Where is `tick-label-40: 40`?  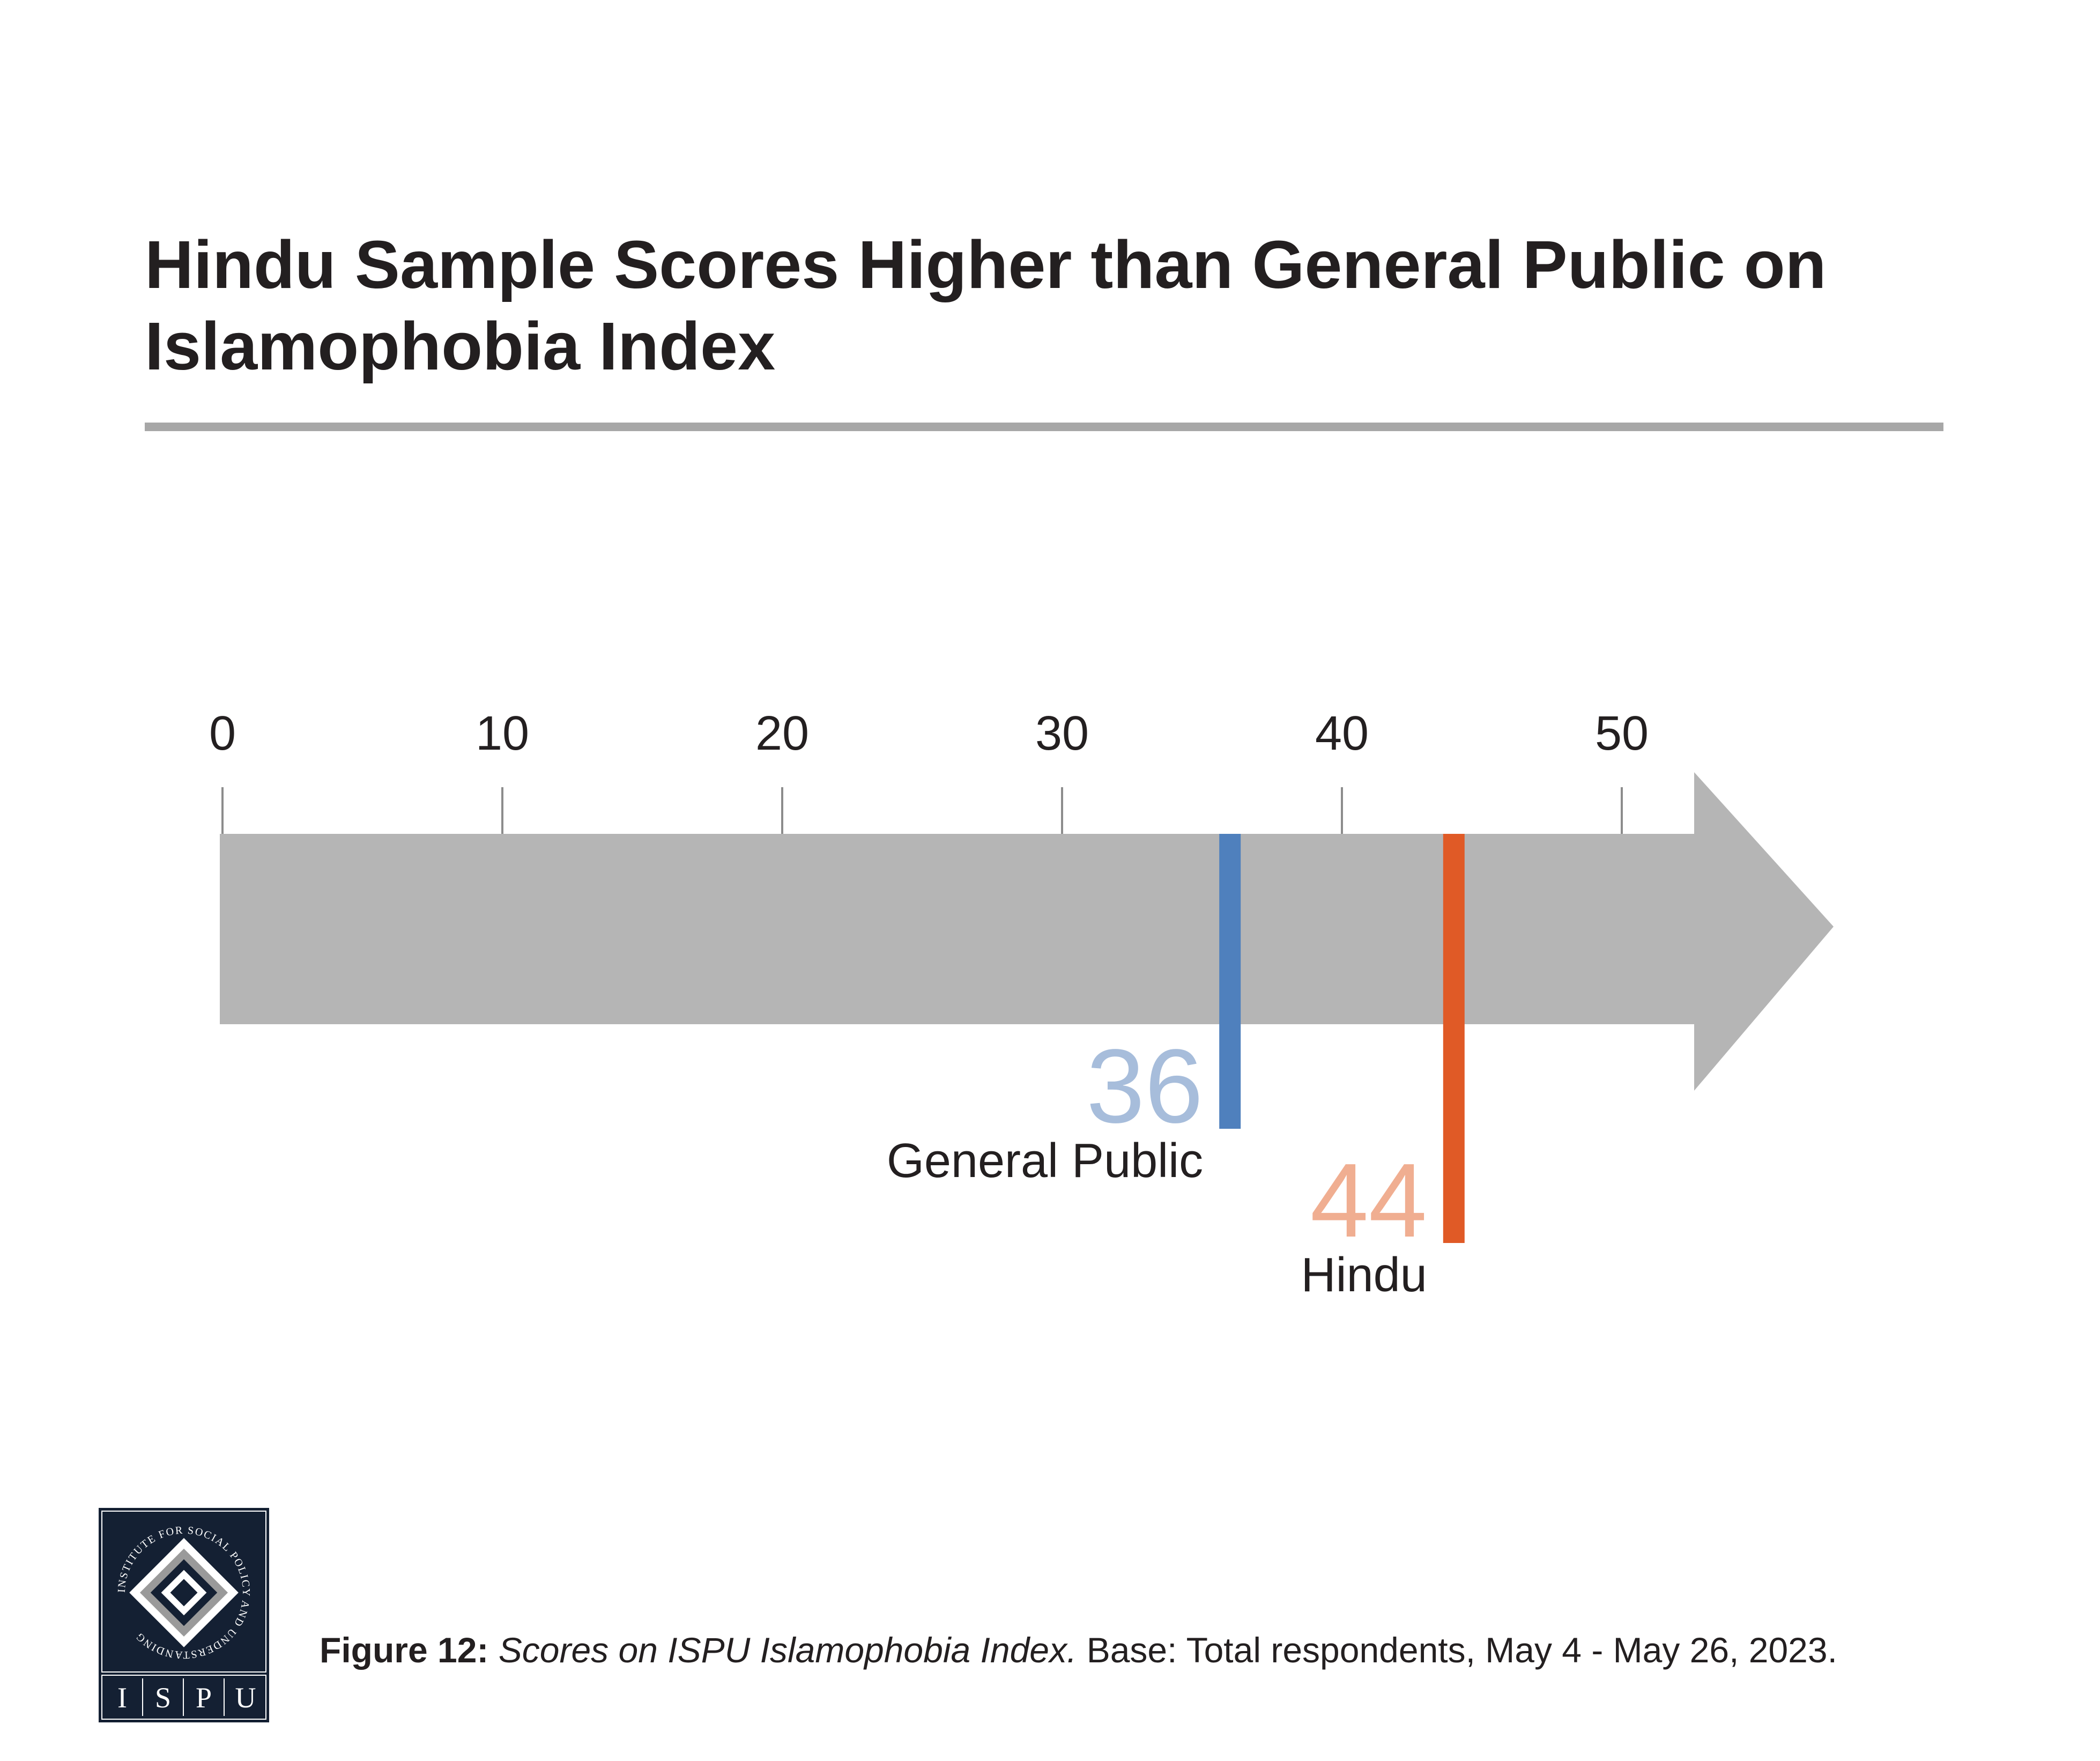
tick-label-40: 40 is located at coordinates (1342, 733).